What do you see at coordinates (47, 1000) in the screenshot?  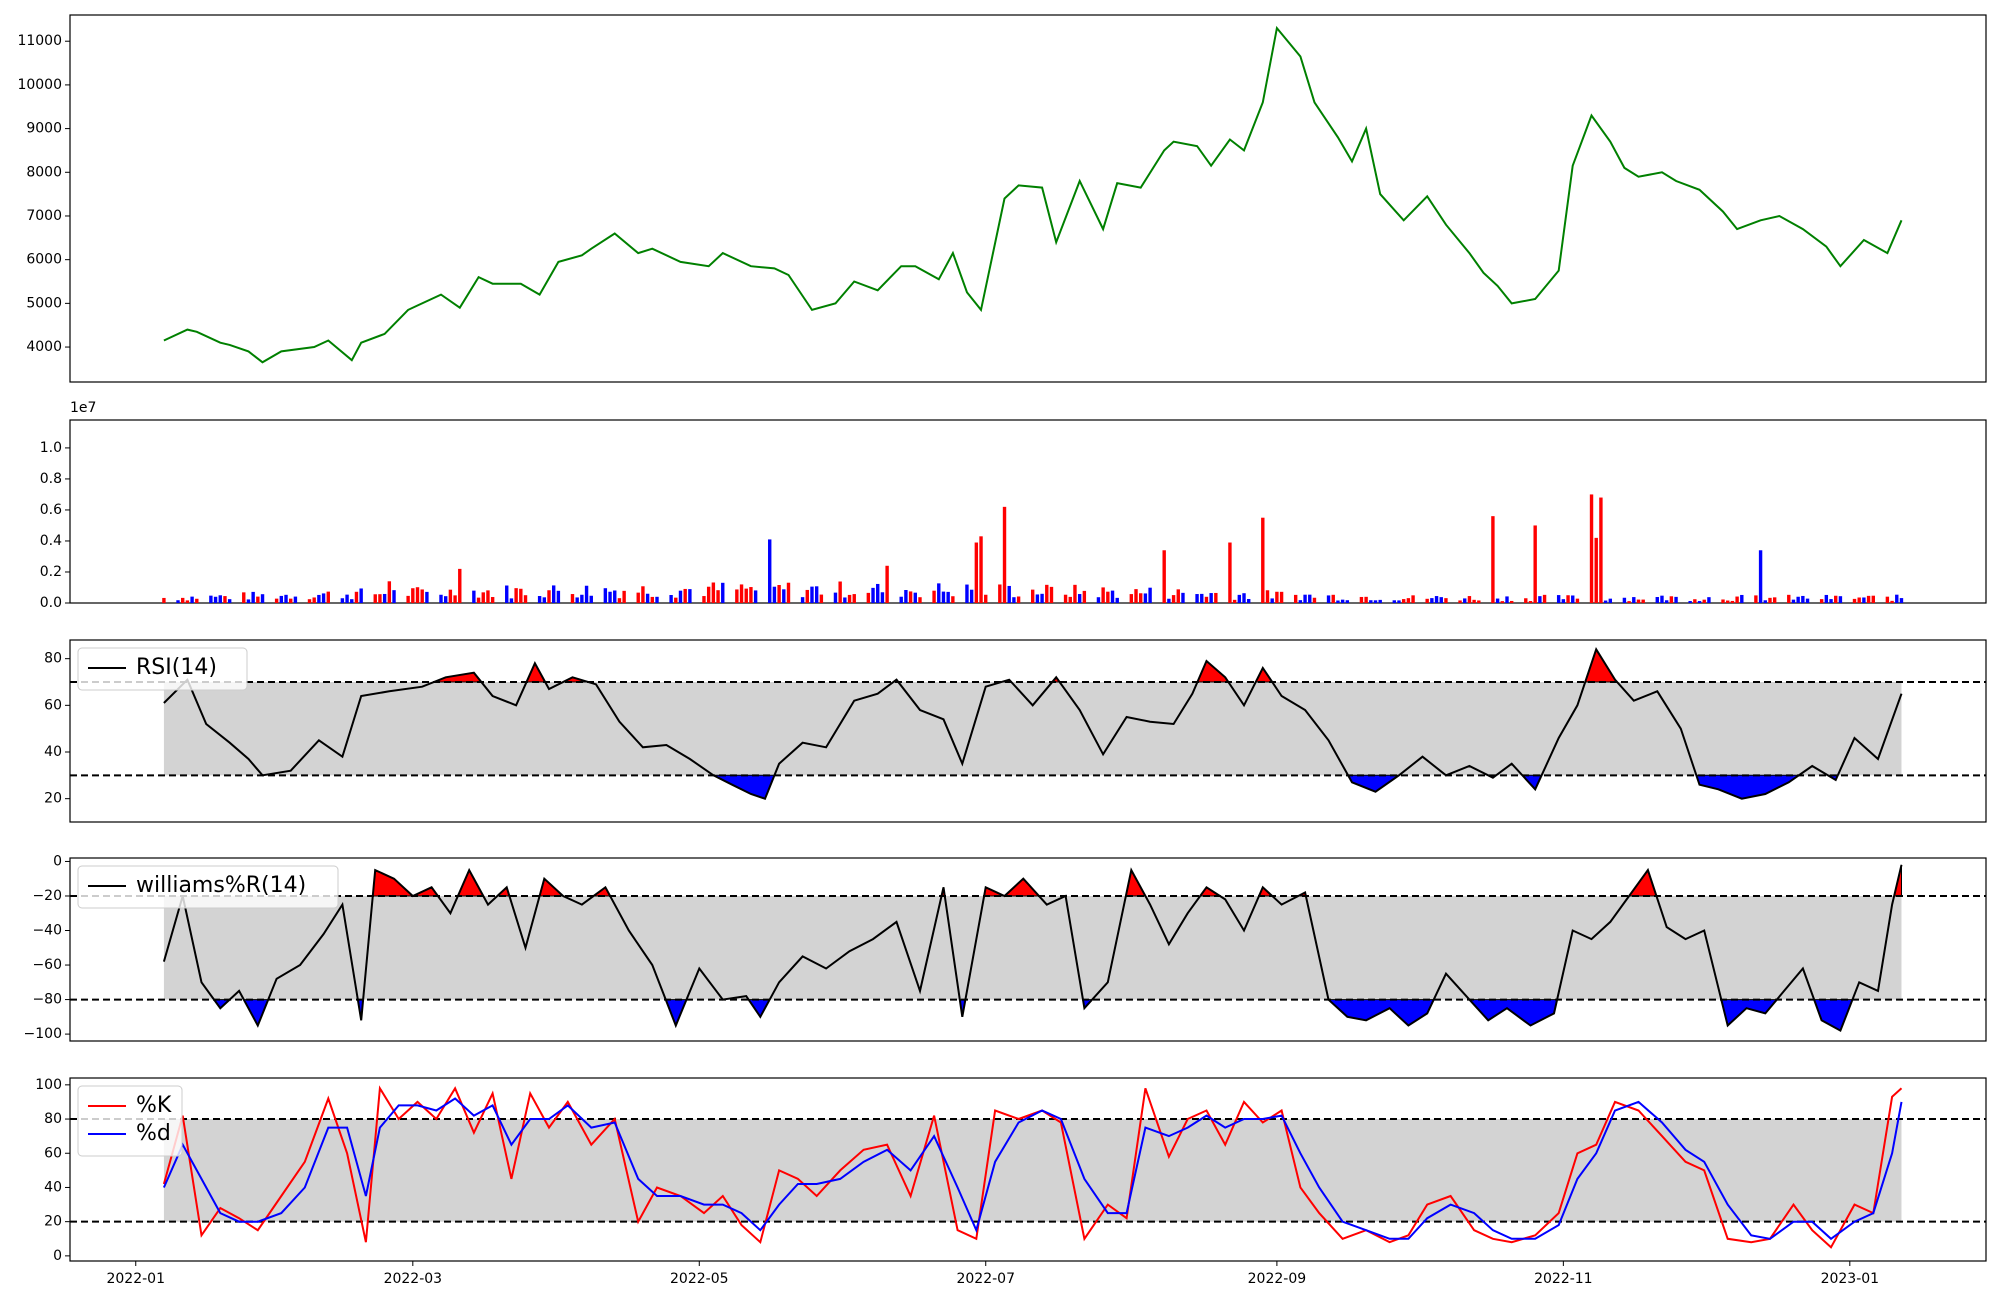 I see `y-tick-label: −80` at bounding box center [47, 1000].